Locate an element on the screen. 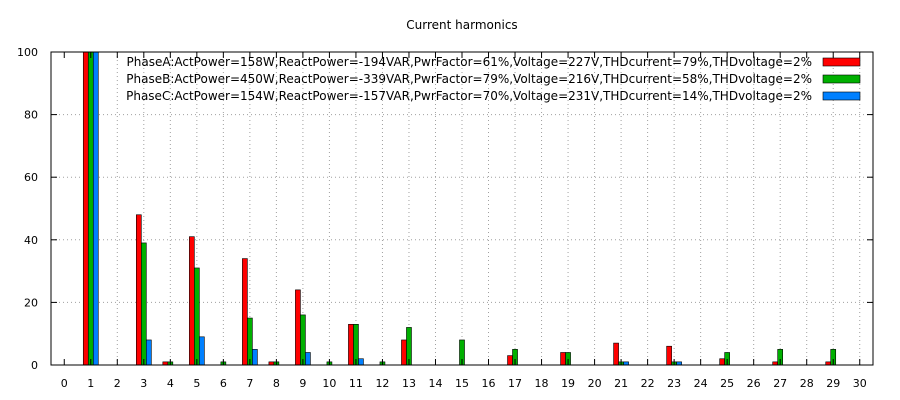  x-tick-label-11: 11 is located at coordinates (356, 383).